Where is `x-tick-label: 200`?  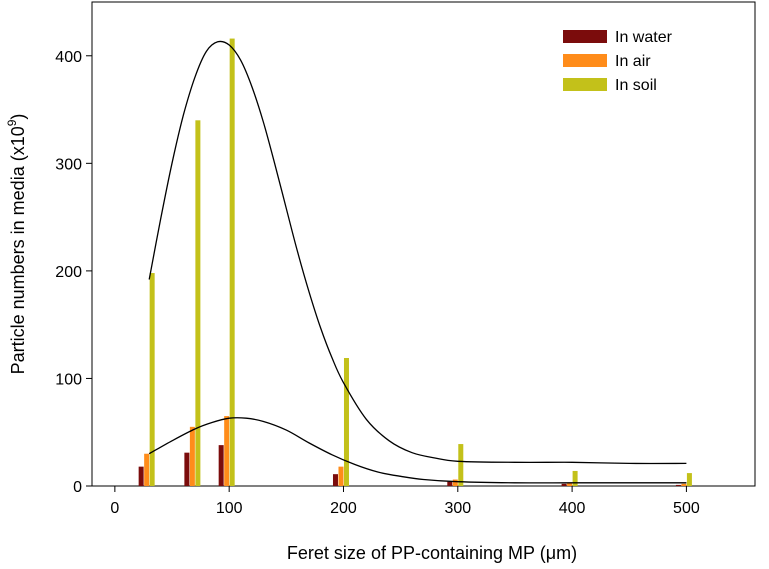
x-tick-label: 200 is located at coordinates (343, 508).